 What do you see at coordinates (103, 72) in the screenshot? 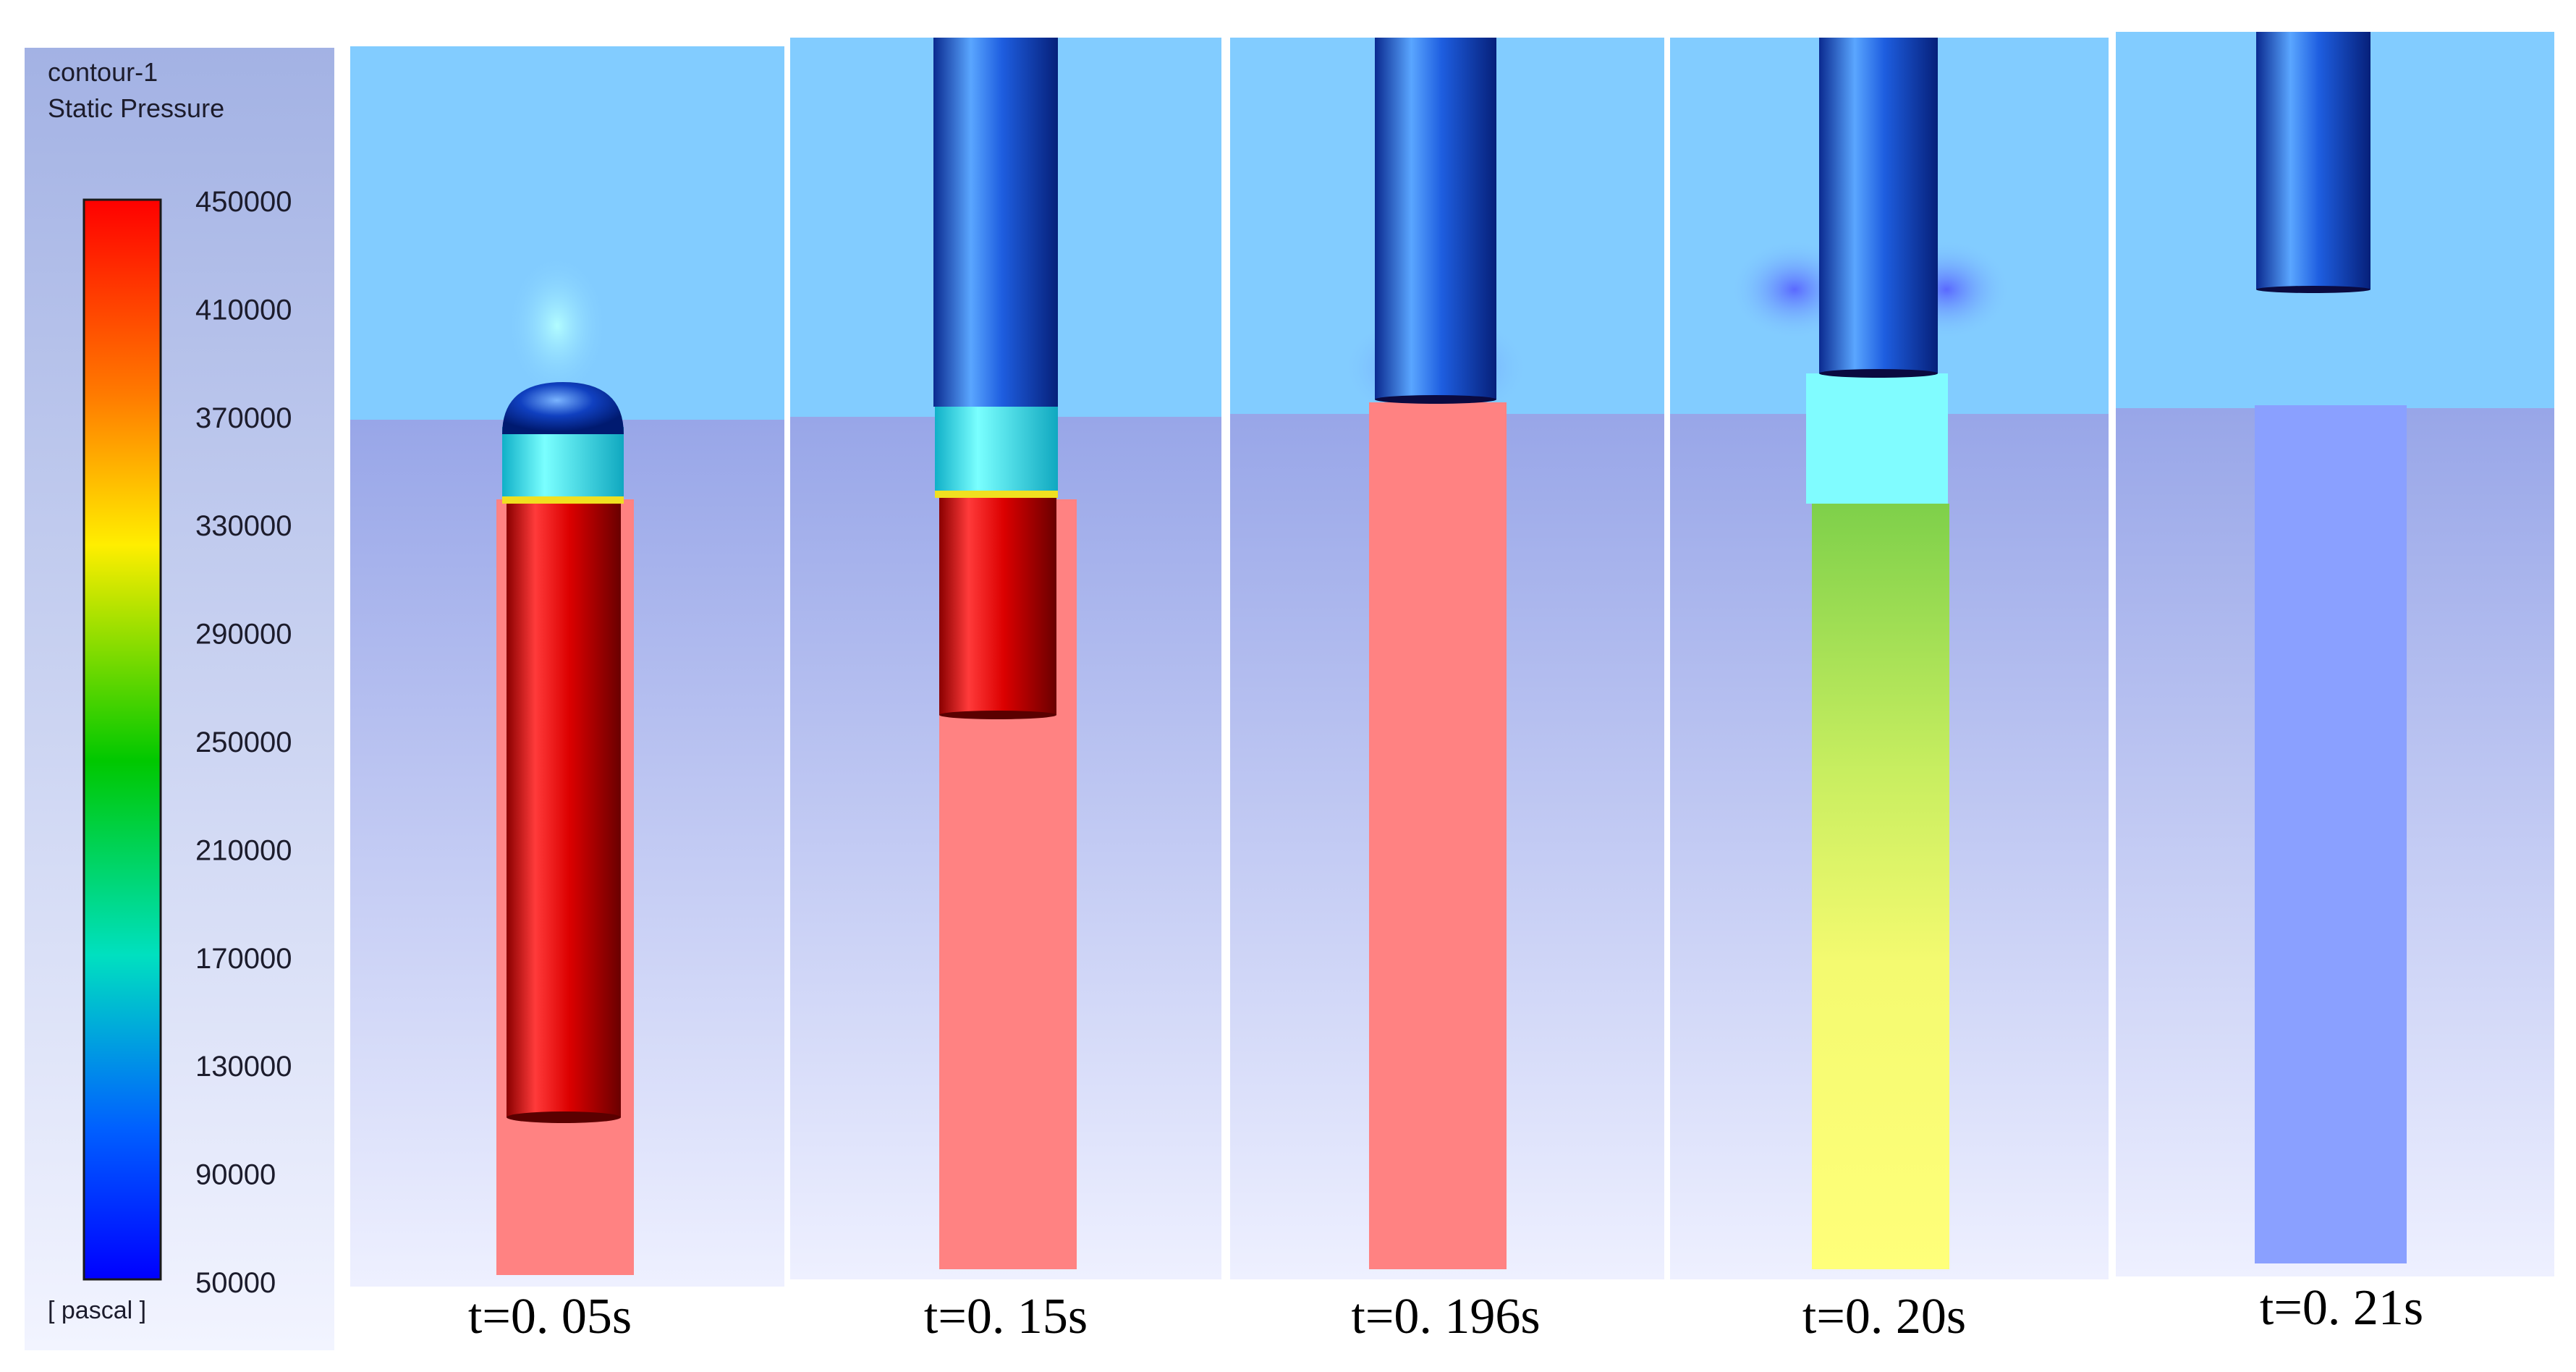
I see `legend-title-line1: contour-1` at bounding box center [103, 72].